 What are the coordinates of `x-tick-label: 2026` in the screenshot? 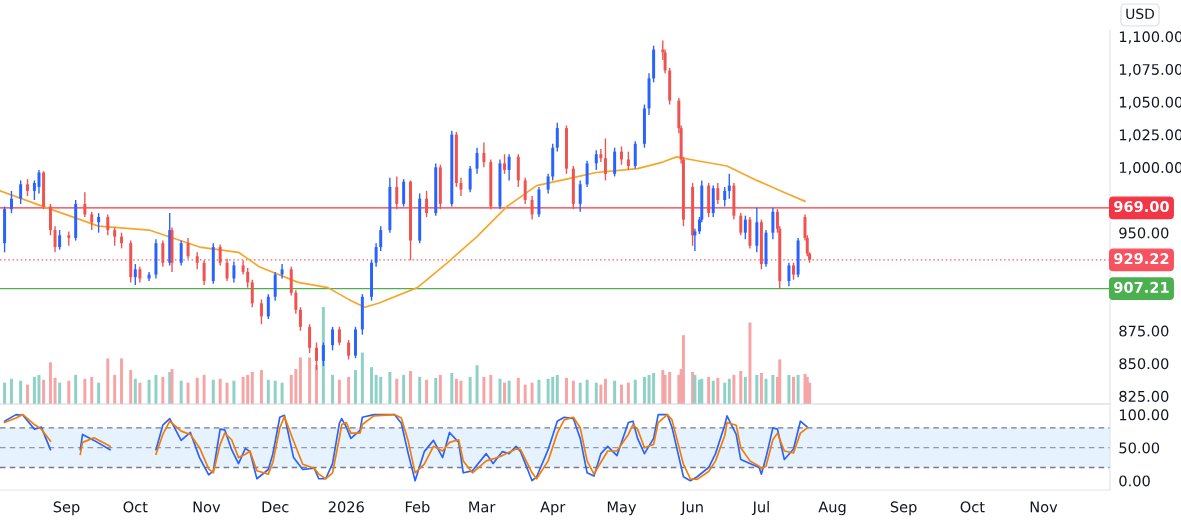 It's located at (346, 507).